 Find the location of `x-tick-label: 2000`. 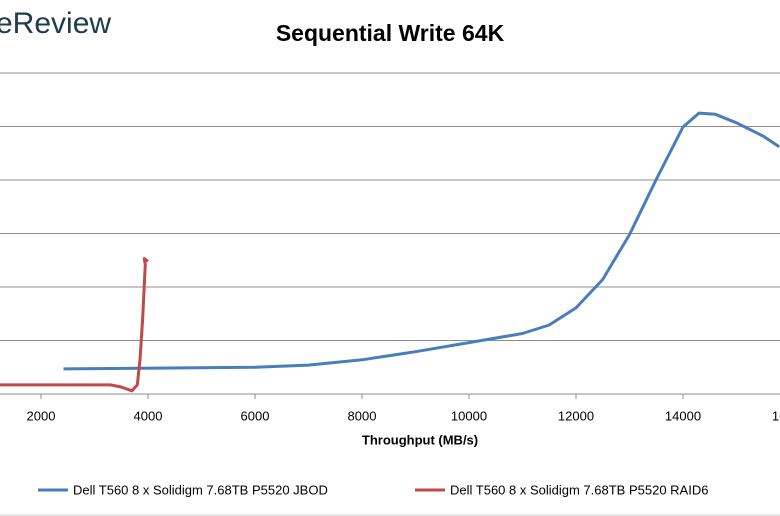

x-tick-label: 2000 is located at coordinates (41, 415).